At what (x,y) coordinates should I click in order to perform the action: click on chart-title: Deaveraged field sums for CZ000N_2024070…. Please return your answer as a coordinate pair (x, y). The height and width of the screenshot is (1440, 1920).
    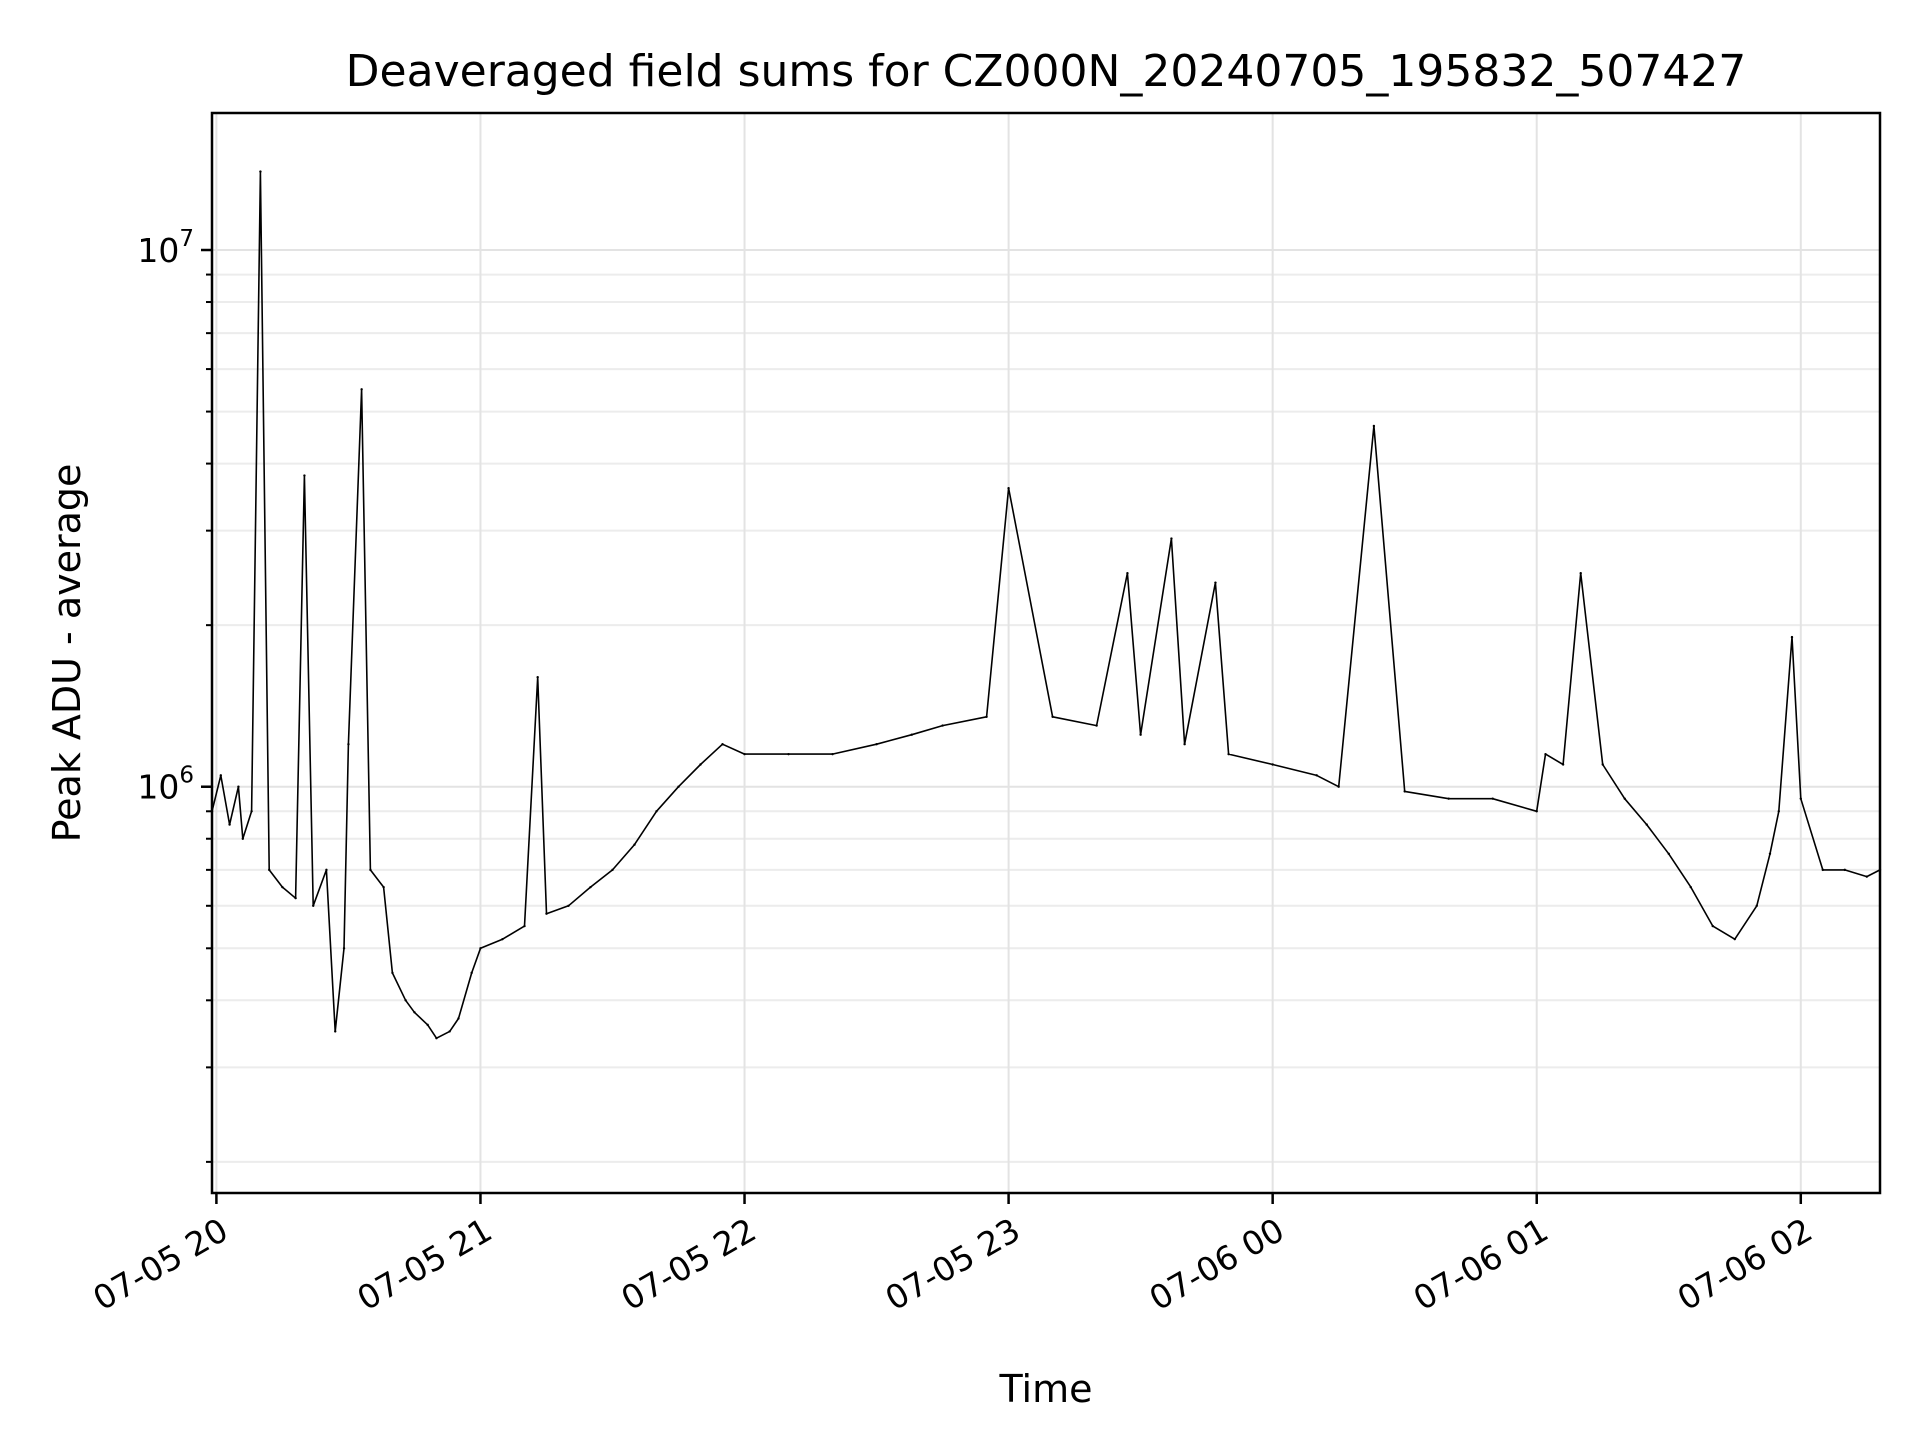
    Looking at the image, I should click on (1046, 71).